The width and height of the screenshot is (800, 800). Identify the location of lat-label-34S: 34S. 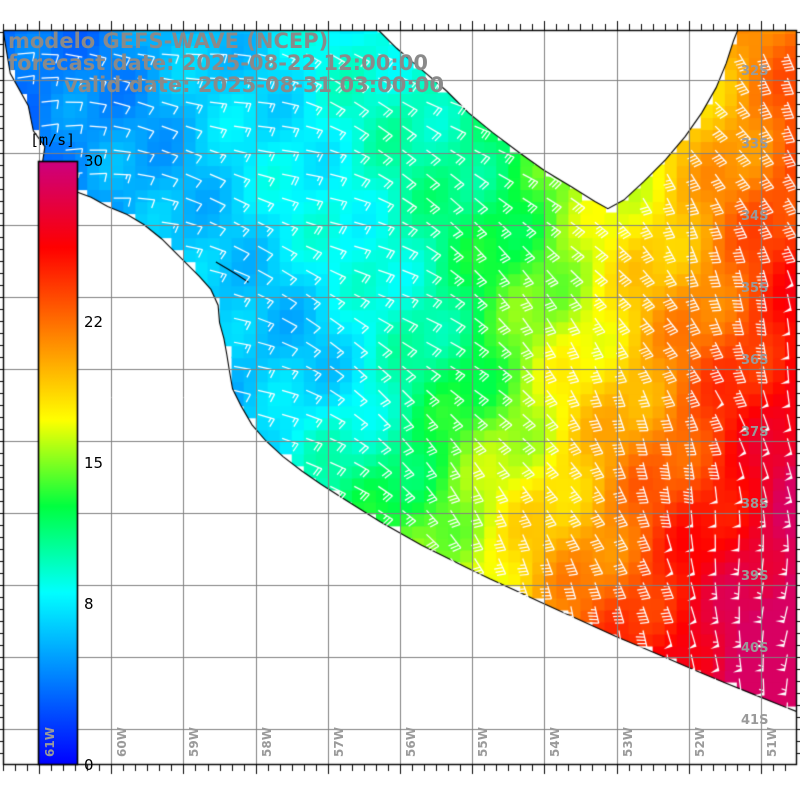
(755, 216).